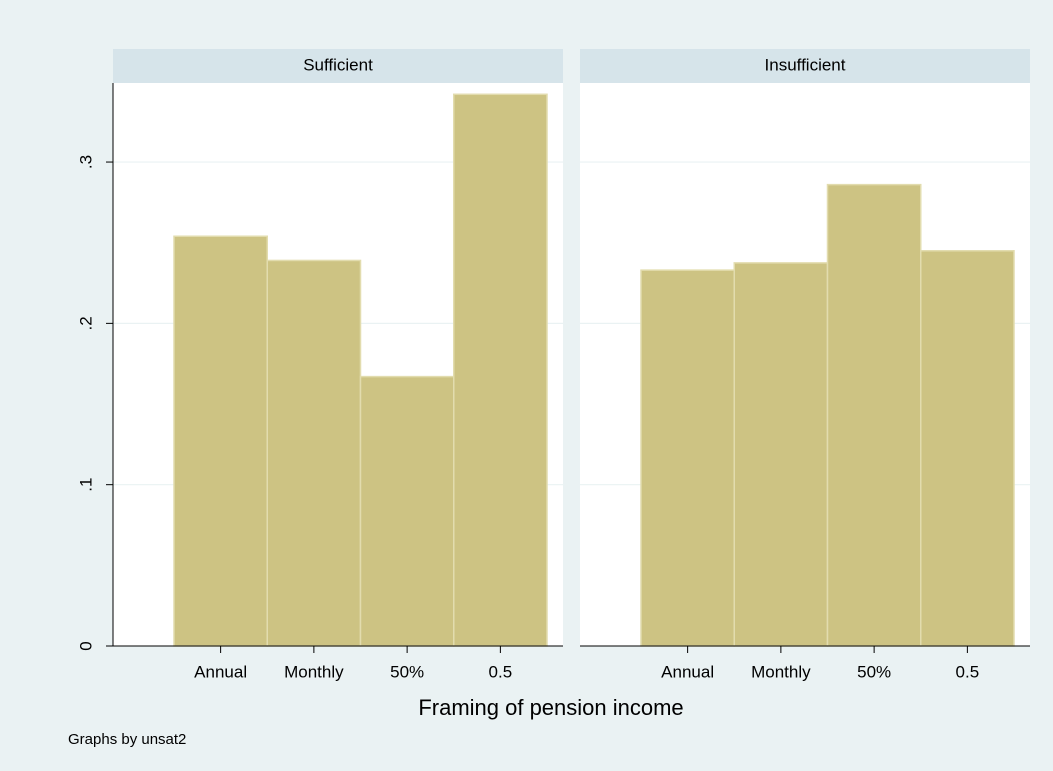 The height and width of the screenshot is (771, 1053). What do you see at coordinates (550, 707) in the screenshot?
I see `x-axis-title: Framing of pension income` at bounding box center [550, 707].